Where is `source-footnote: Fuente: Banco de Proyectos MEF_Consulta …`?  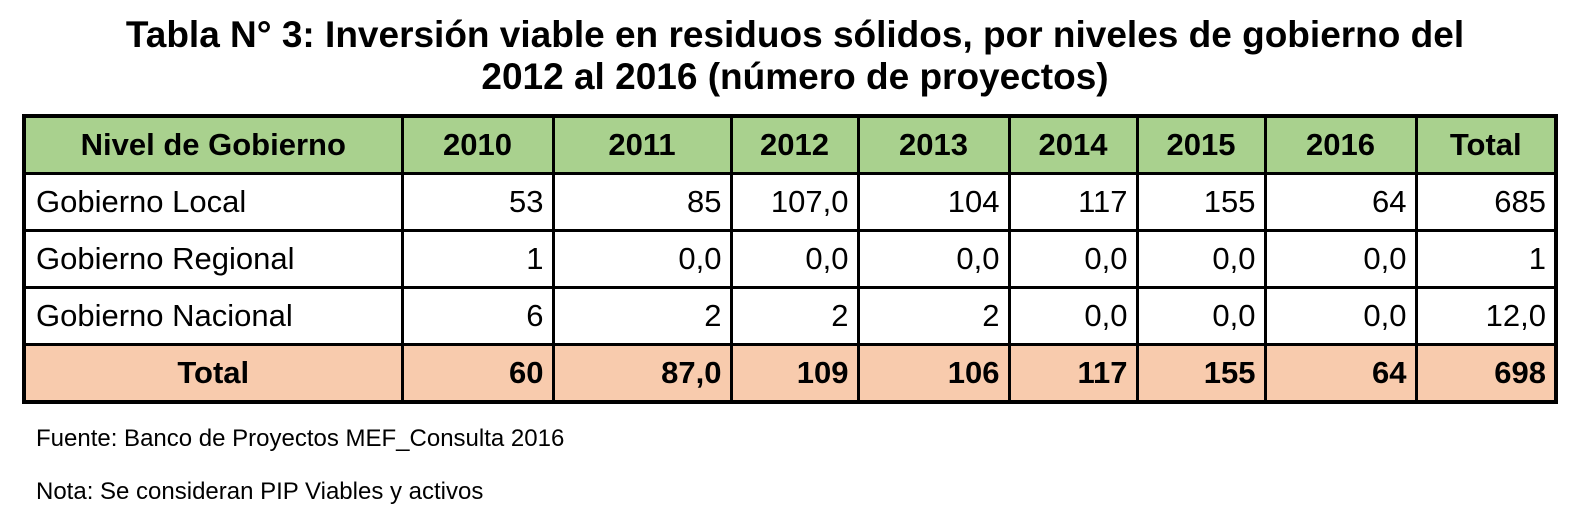 source-footnote: Fuente: Banco de Proyectos MEF_Consulta … is located at coordinates (300, 438).